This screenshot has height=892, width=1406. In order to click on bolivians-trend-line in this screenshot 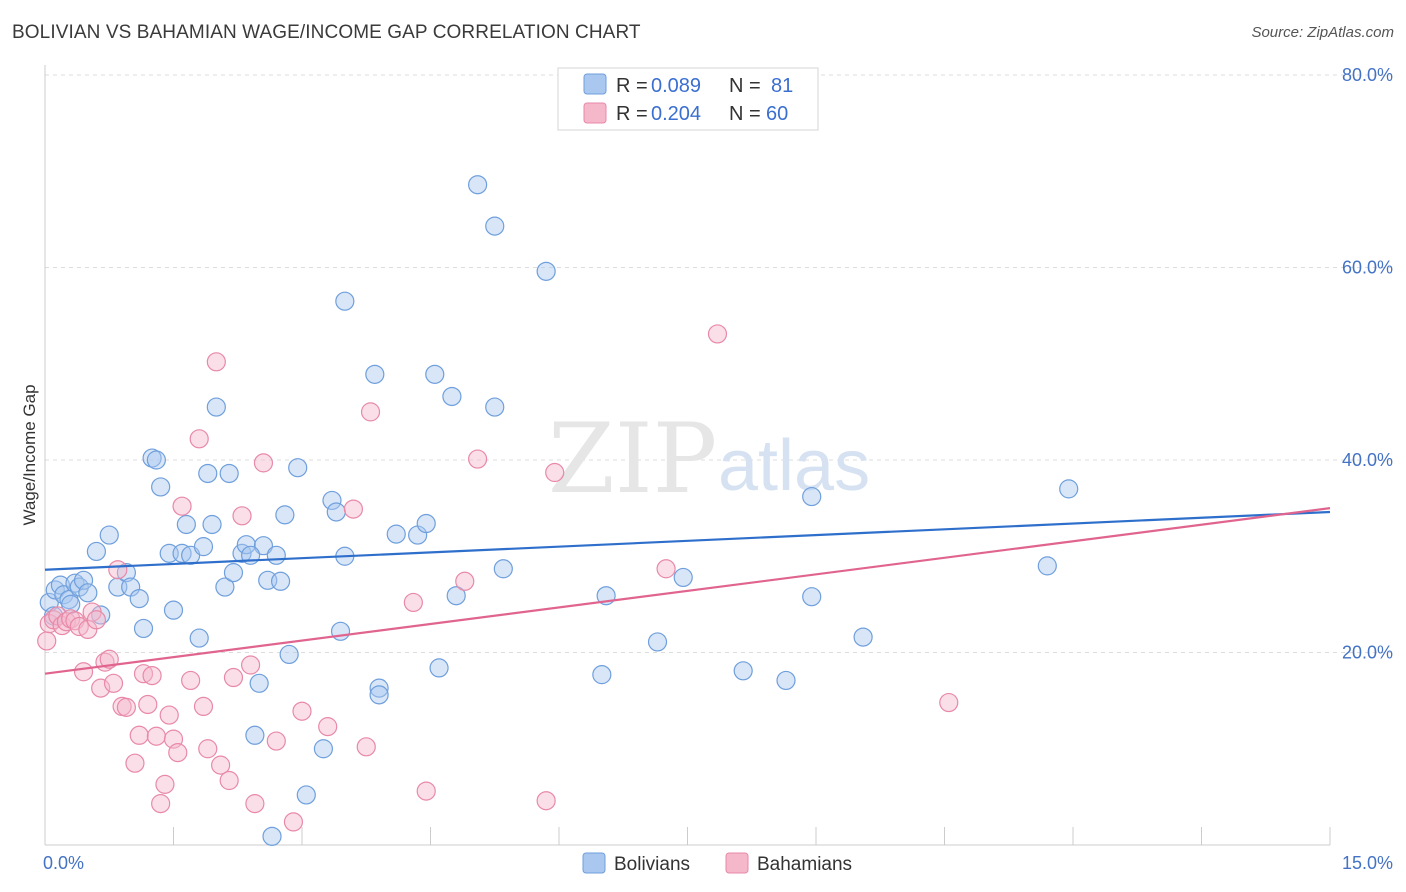, I will do `click(687, 540)`.